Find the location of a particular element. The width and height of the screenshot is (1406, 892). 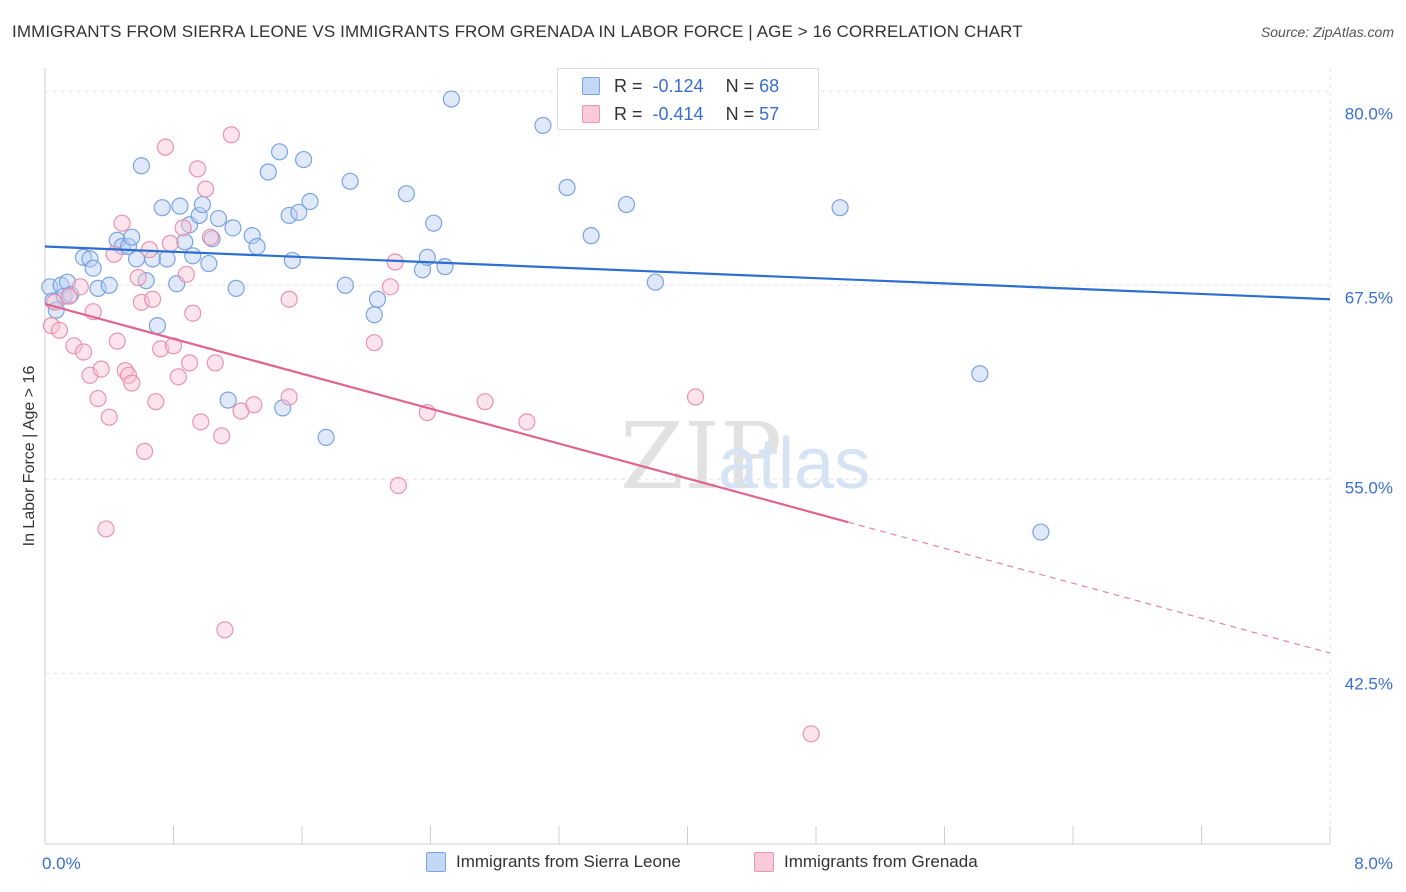

watermark-zip: ZIP is located at coordinates (701, 456).